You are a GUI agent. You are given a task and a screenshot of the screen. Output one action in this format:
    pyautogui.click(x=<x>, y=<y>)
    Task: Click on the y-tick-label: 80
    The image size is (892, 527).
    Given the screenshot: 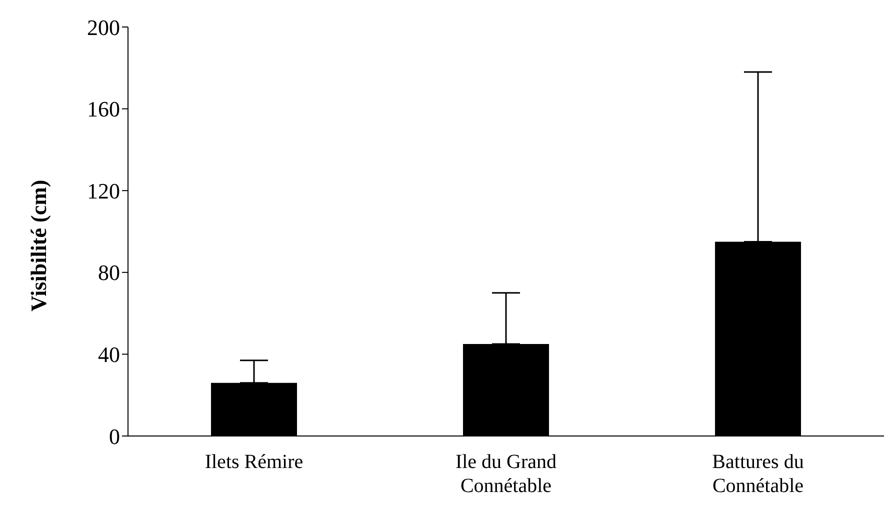 What is the action you would take?
    pyautogui.click(x=109, y=273)
    